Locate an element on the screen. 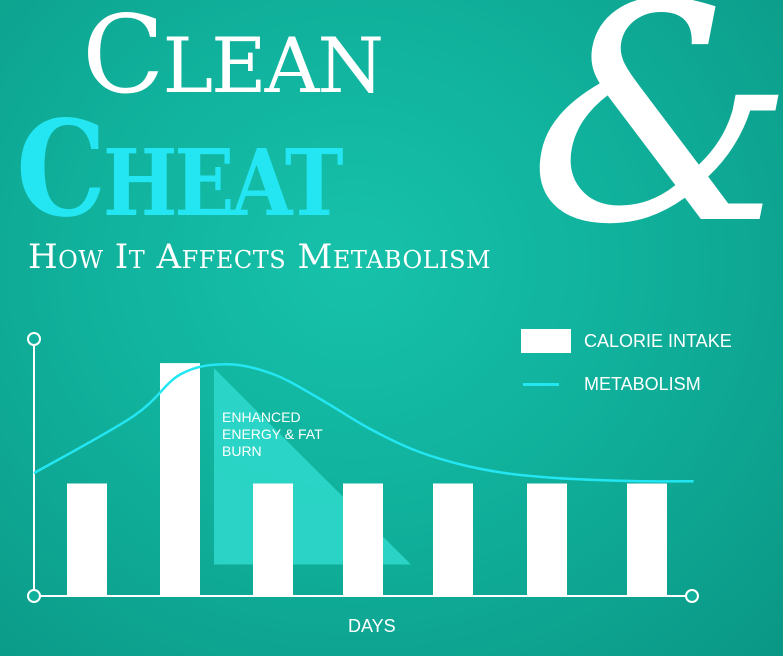  legend-line-metabolism is located at coordinates (541, 384).